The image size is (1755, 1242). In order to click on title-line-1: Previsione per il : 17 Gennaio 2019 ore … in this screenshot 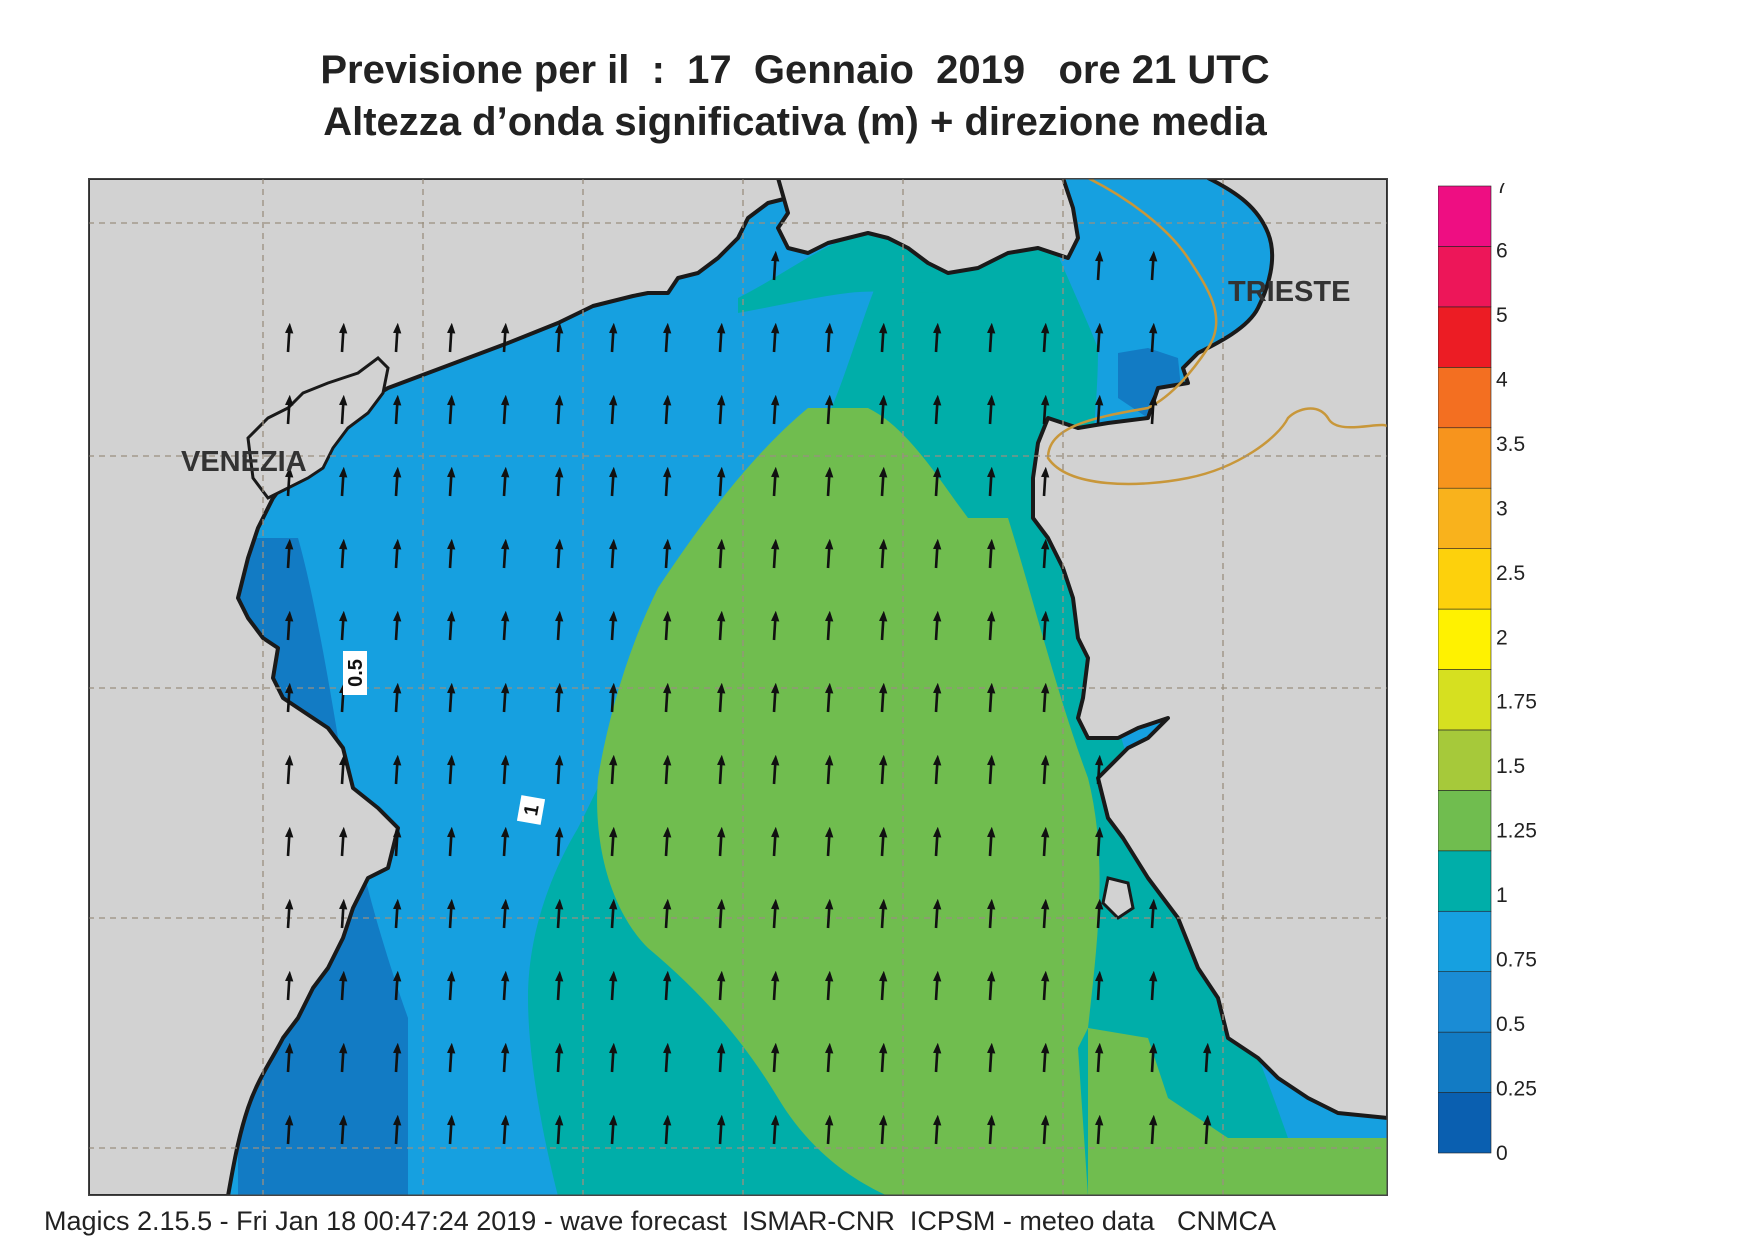, I will do `click(795, 70)`.